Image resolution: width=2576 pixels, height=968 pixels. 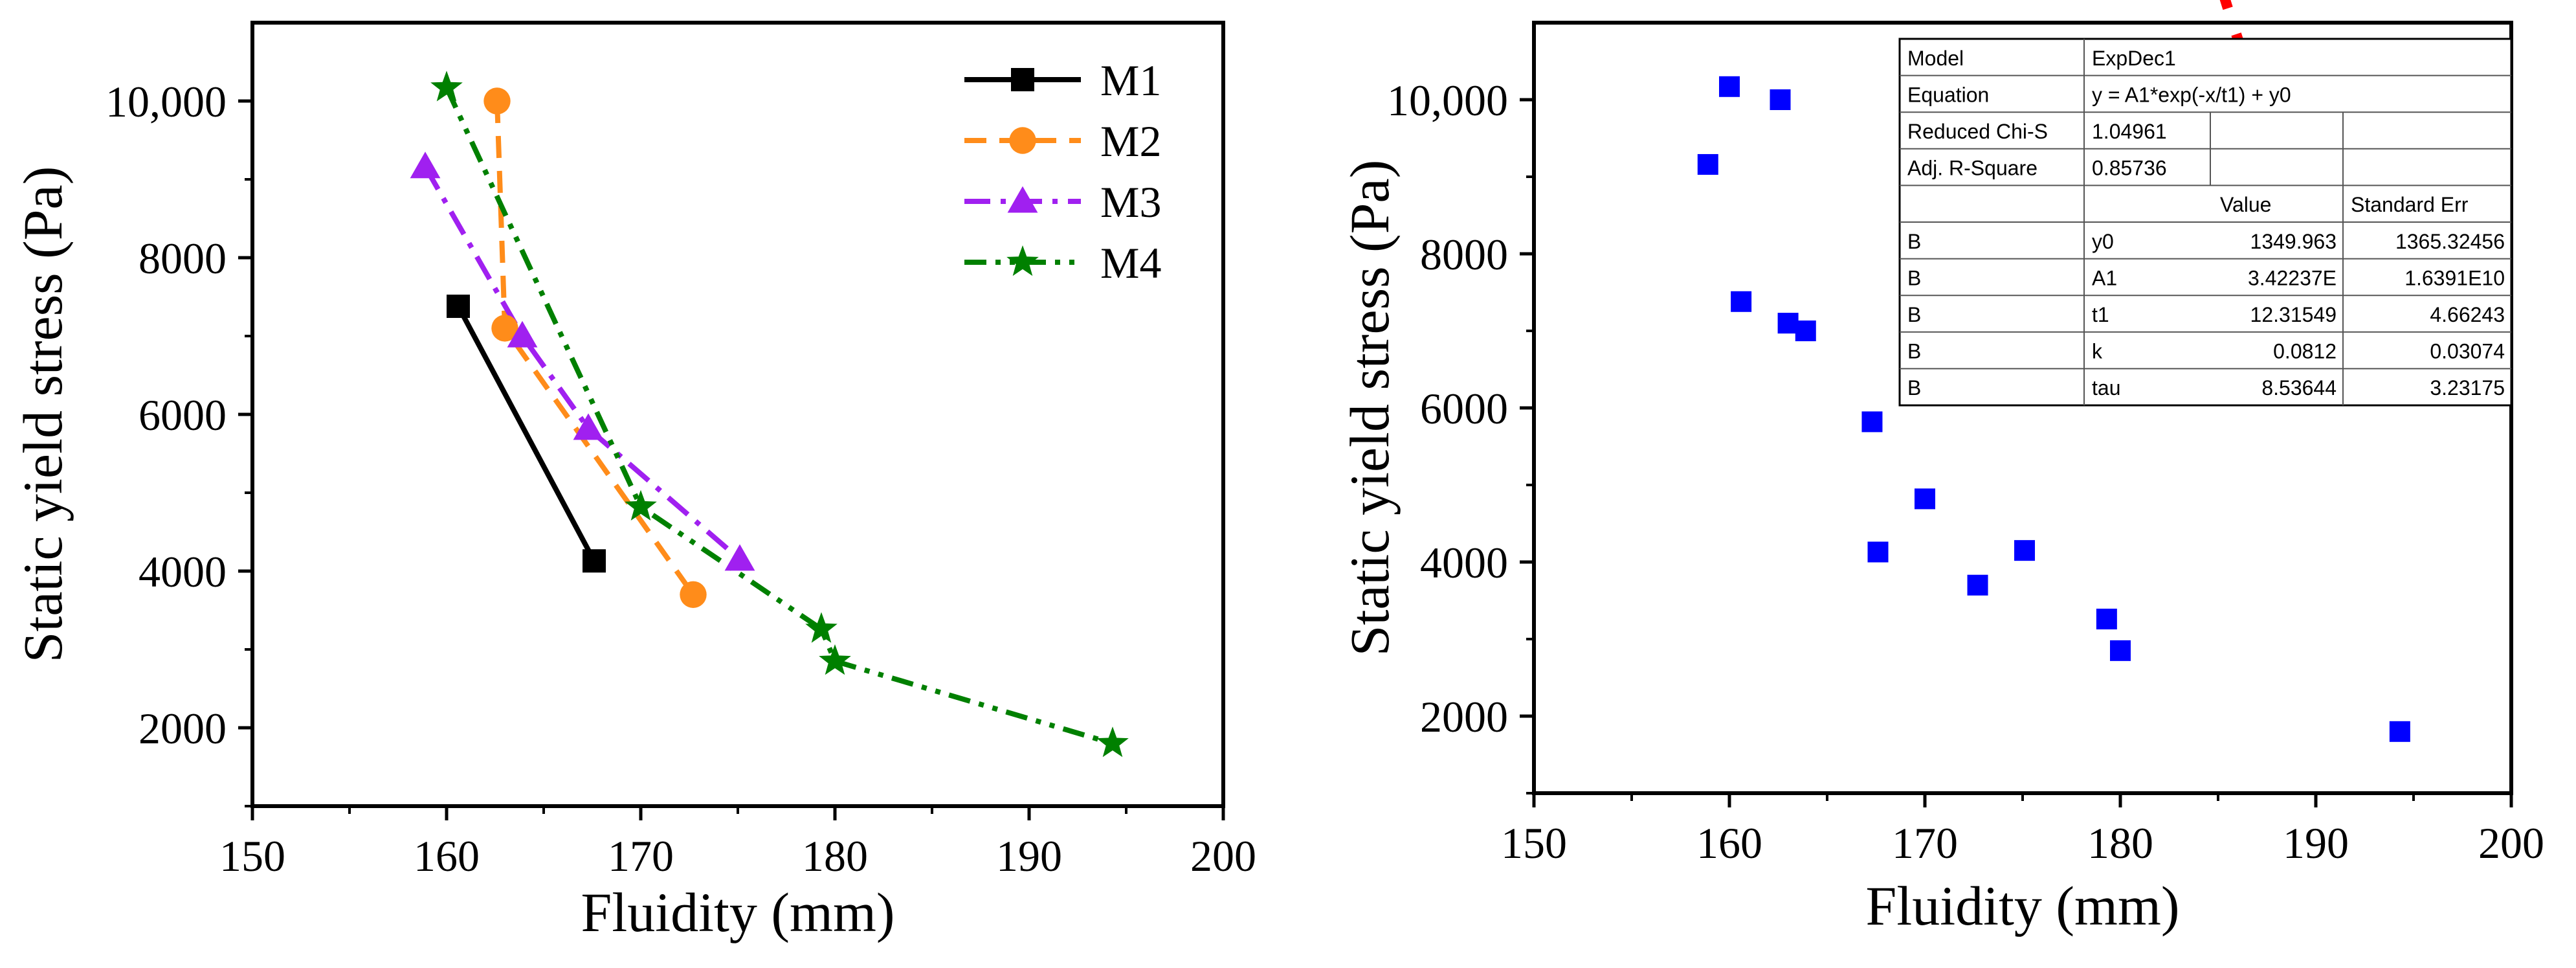 I want to click on table-cell: 0.85736, so click(x=2129, y=168).